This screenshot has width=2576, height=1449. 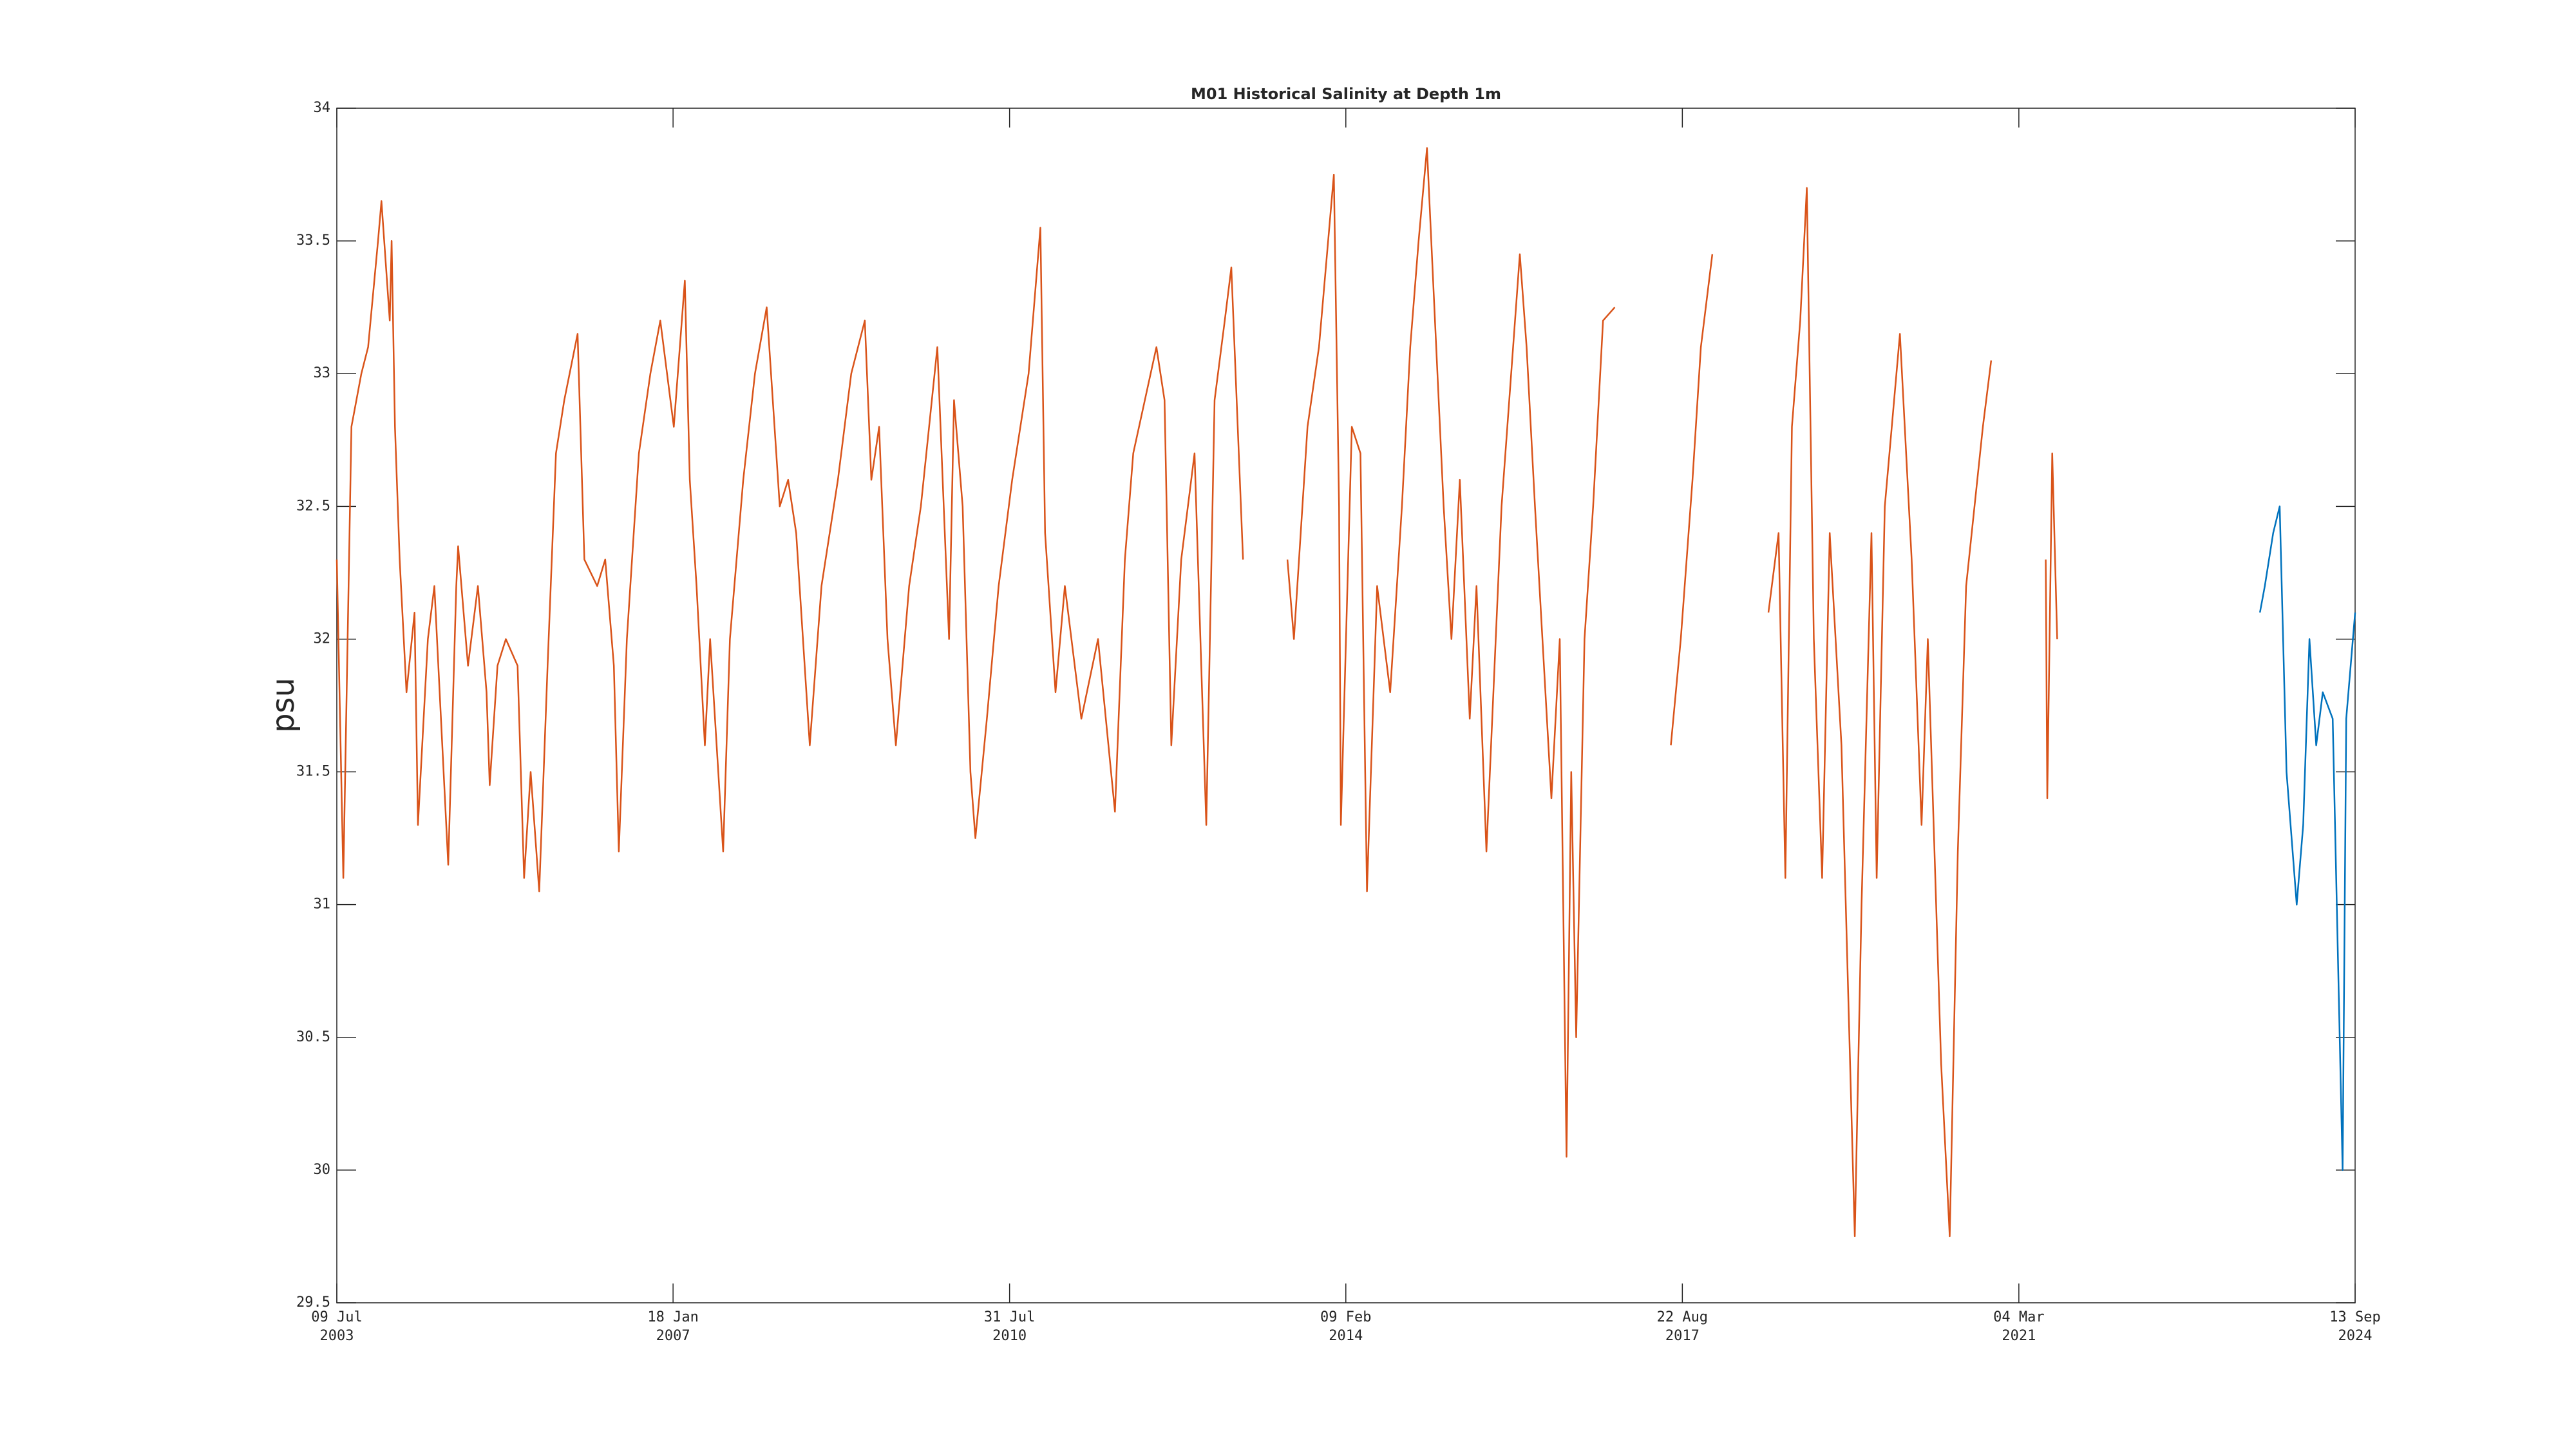 What do you see at coordinates (1009, 1326) in the screenshot?
I see `x-tick-label: 31 Jul 2010` at bounding box center [1009, 1326].